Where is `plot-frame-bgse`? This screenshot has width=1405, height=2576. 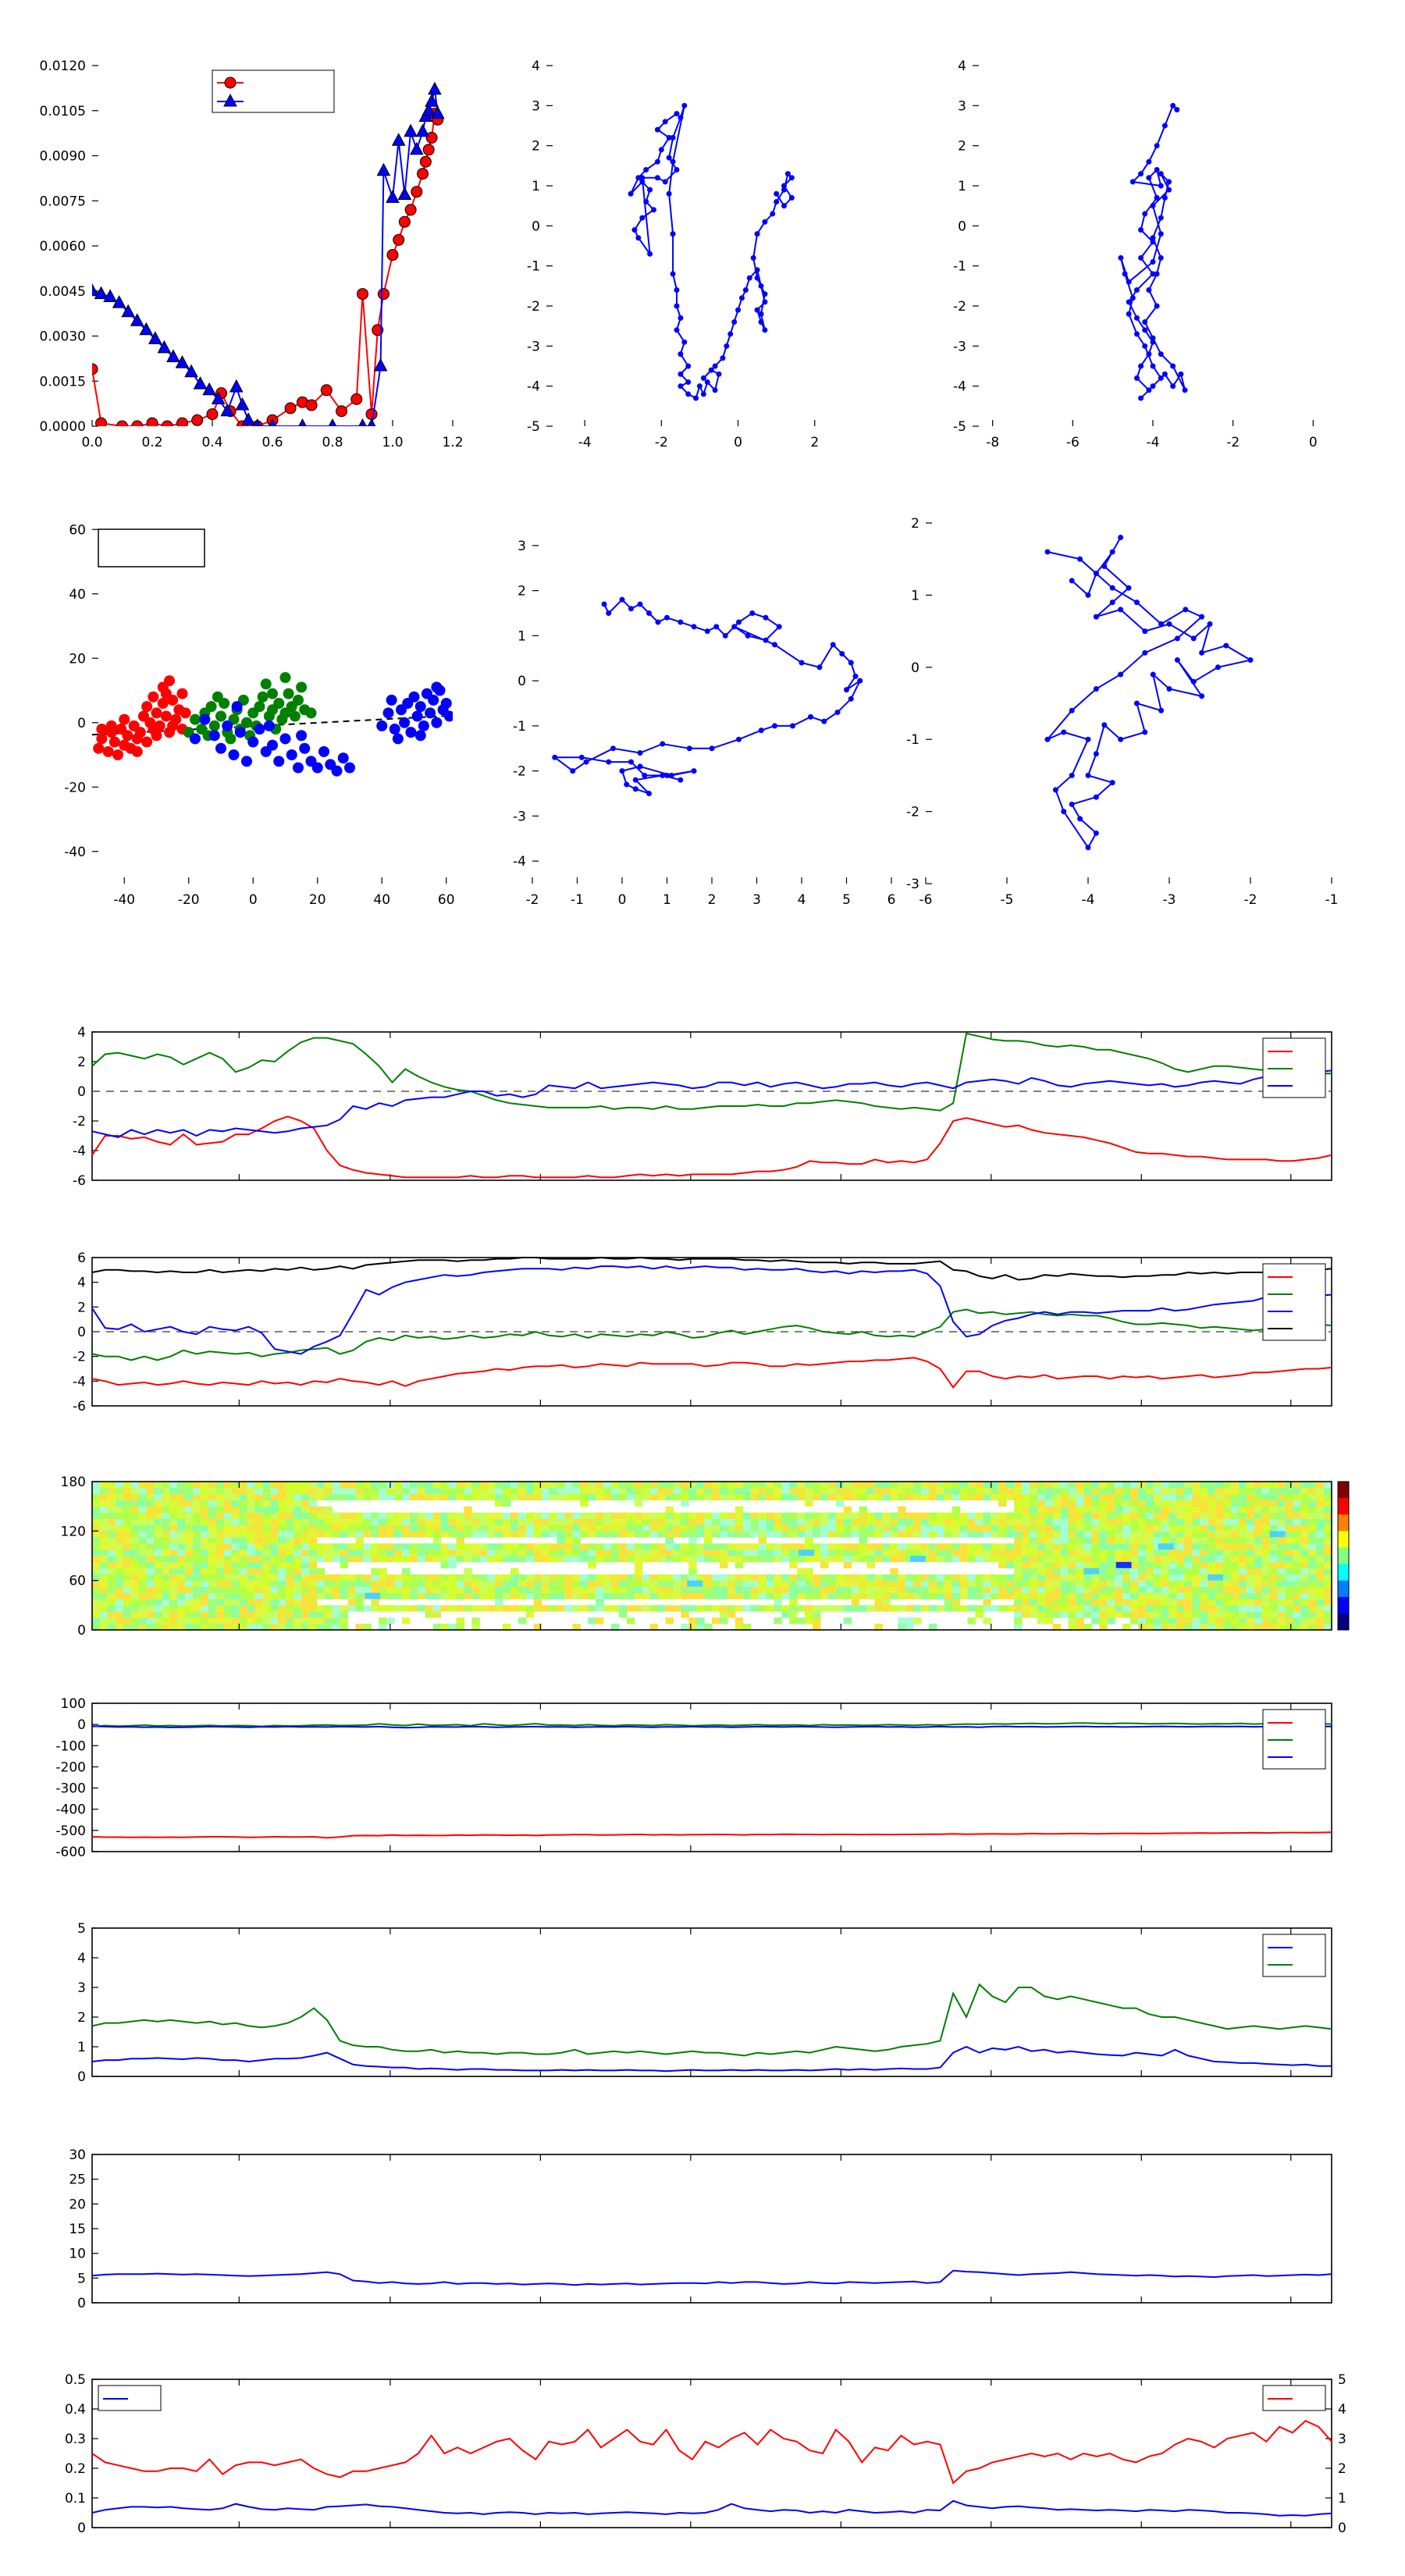
plot-frame-bgse is located at coordinates (712, 1106).